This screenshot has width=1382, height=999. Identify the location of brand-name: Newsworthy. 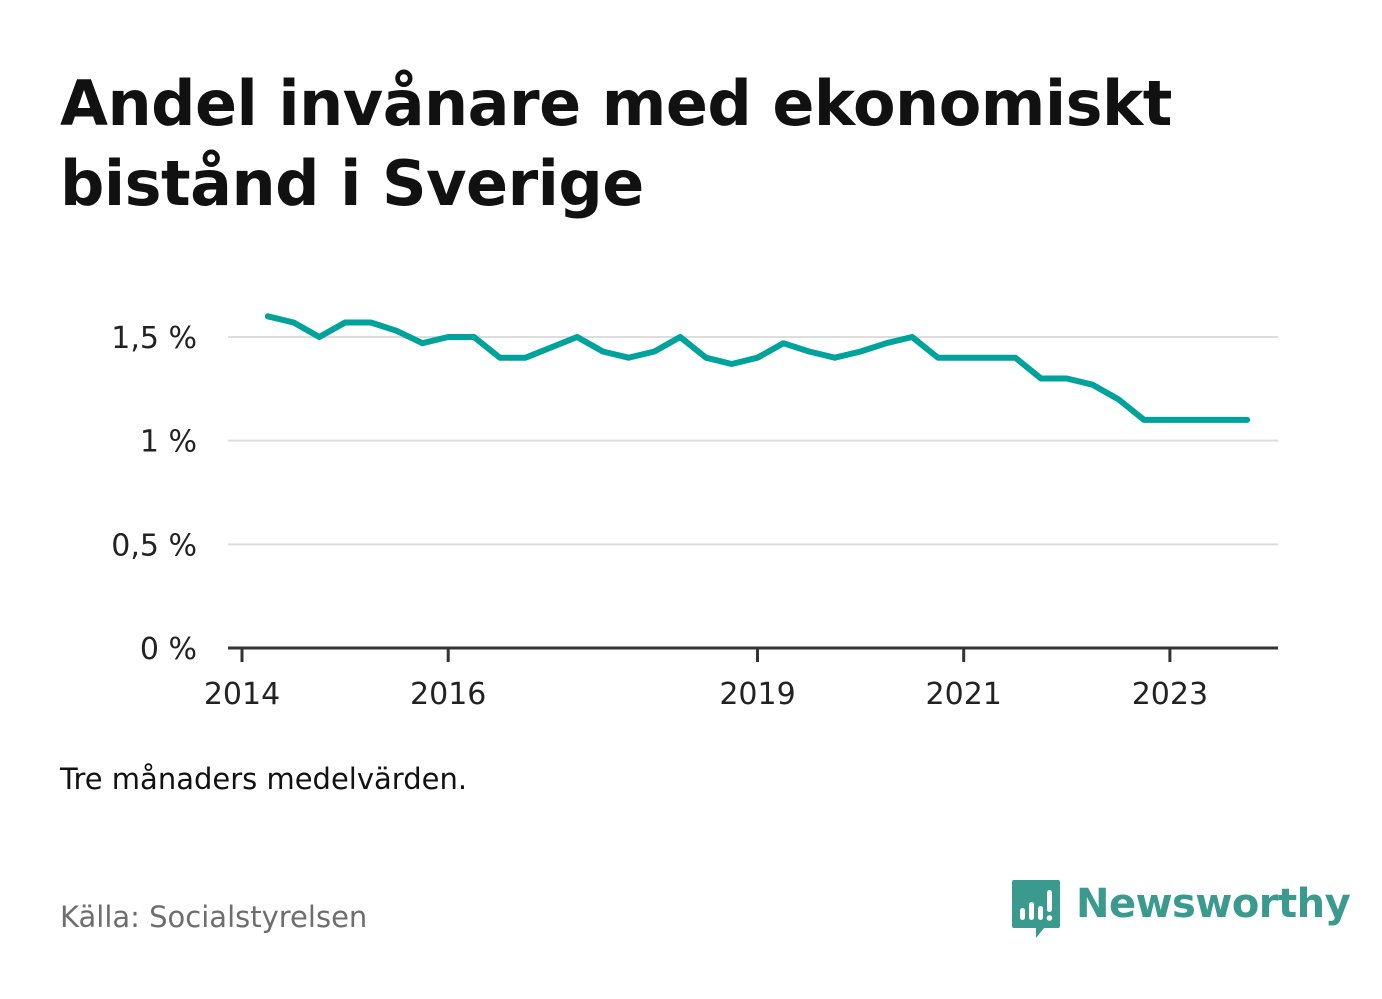
(1213, 904).